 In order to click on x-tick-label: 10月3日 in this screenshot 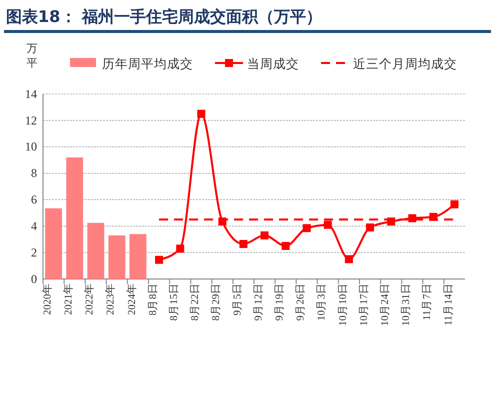, I will do `click(322, 302)`.